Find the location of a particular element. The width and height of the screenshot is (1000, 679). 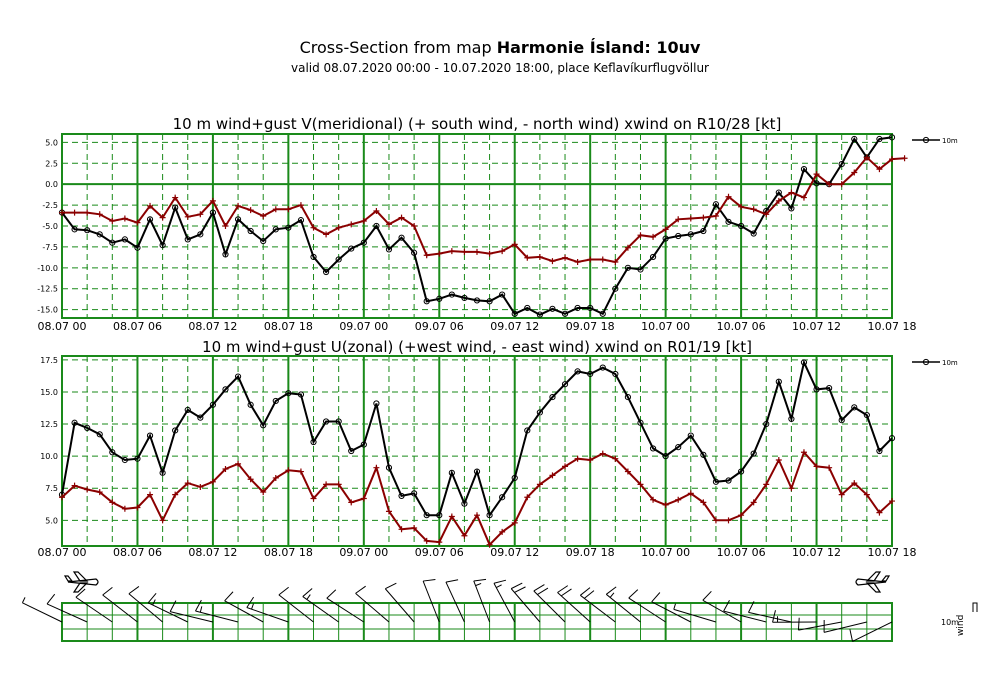

y-tick-label: 15.0 is located at coordinates (49, 392).